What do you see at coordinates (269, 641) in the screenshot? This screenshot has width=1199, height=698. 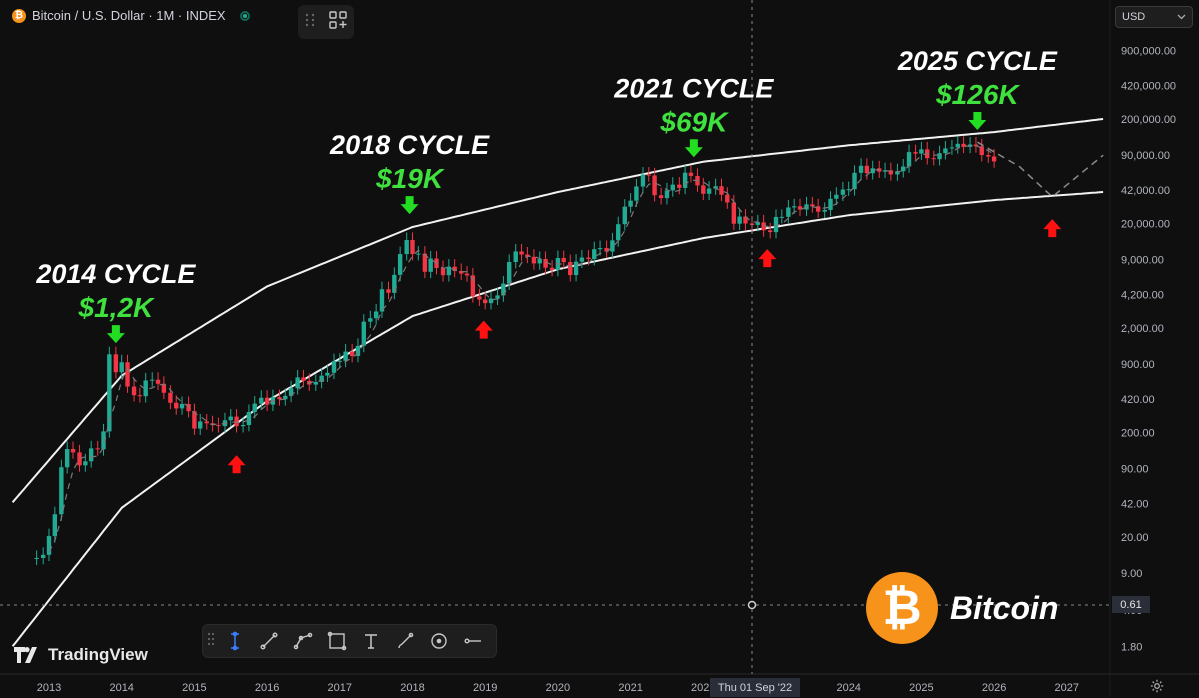 I see `trend-line-icon` at bounding box center [269, 641].